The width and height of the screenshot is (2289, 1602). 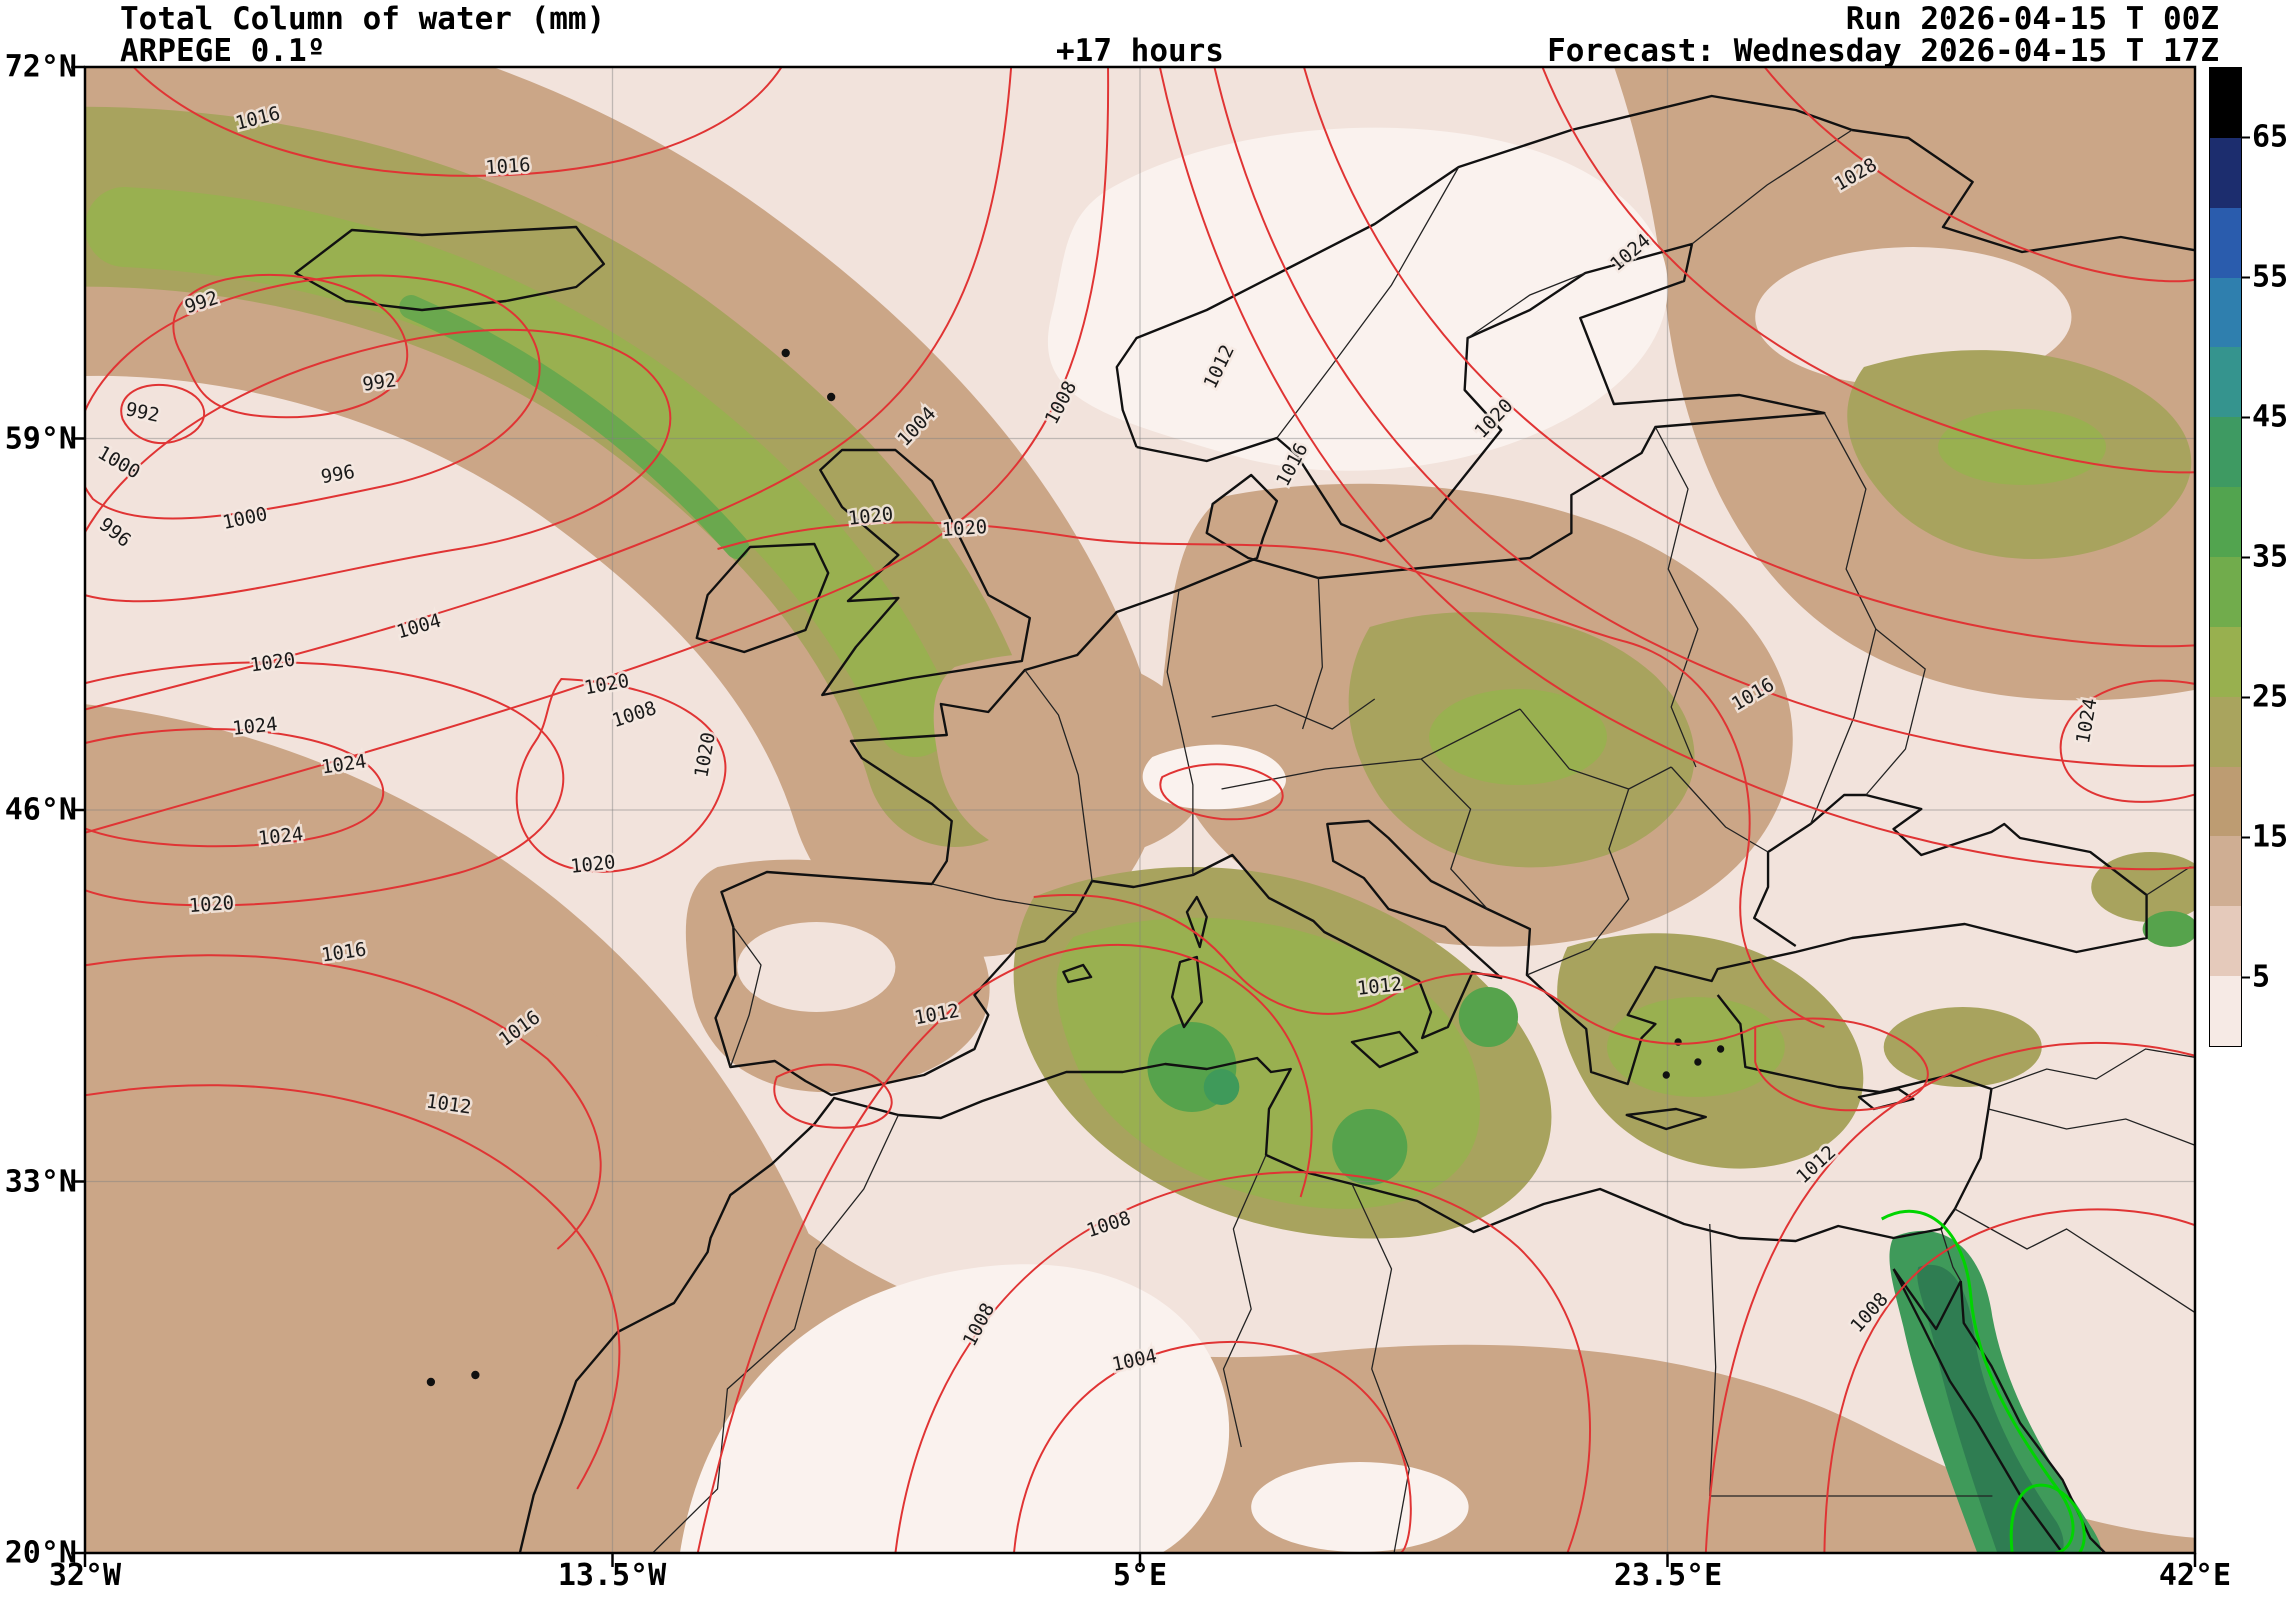 I want to click on colorbar-tick-label: 15, so click(x=2265, y=837).